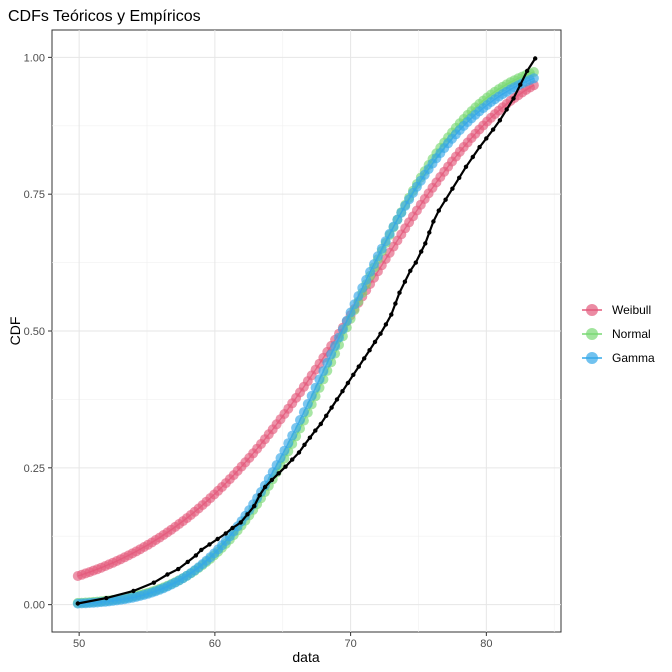 The height and width of the screenshot is (672, 672). What do you see at coordinates (34, 195) in the screenshot?
I see `y-tick-label: 0.75` at bounding box center [34, 195].